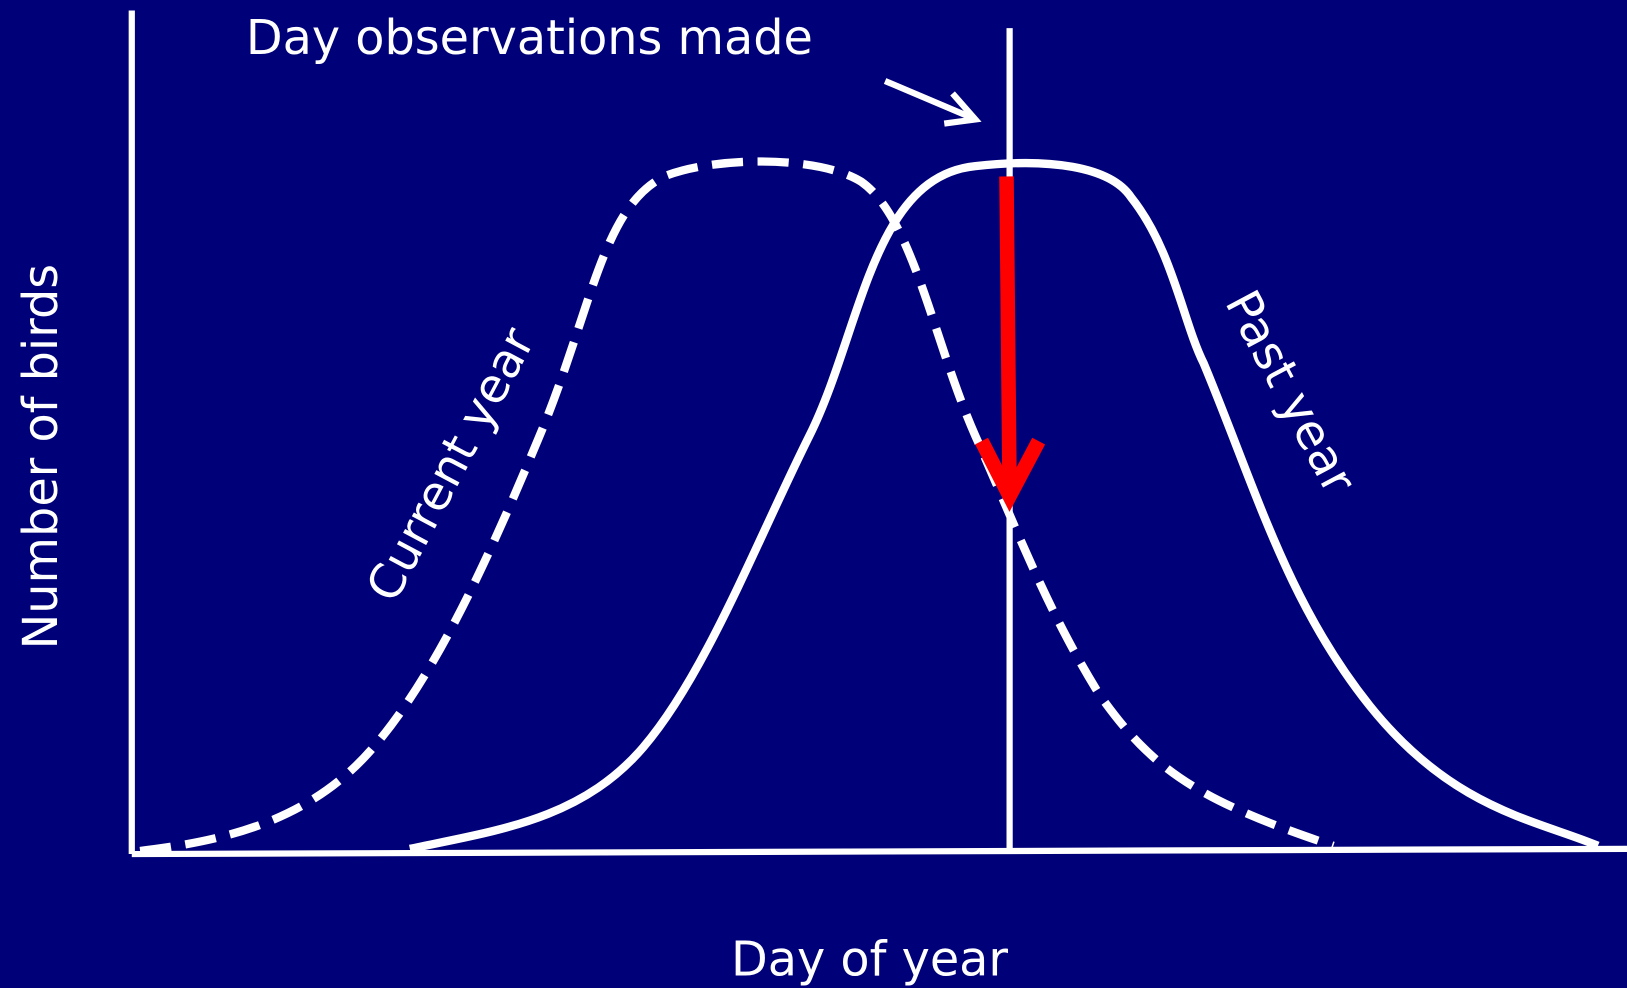 This screenshot has width=1627, height=988. What do you see at coordinates (869, 959) in the screenshot?
I see `x-axis-label: Day of year` at bounding box center [869, 959].